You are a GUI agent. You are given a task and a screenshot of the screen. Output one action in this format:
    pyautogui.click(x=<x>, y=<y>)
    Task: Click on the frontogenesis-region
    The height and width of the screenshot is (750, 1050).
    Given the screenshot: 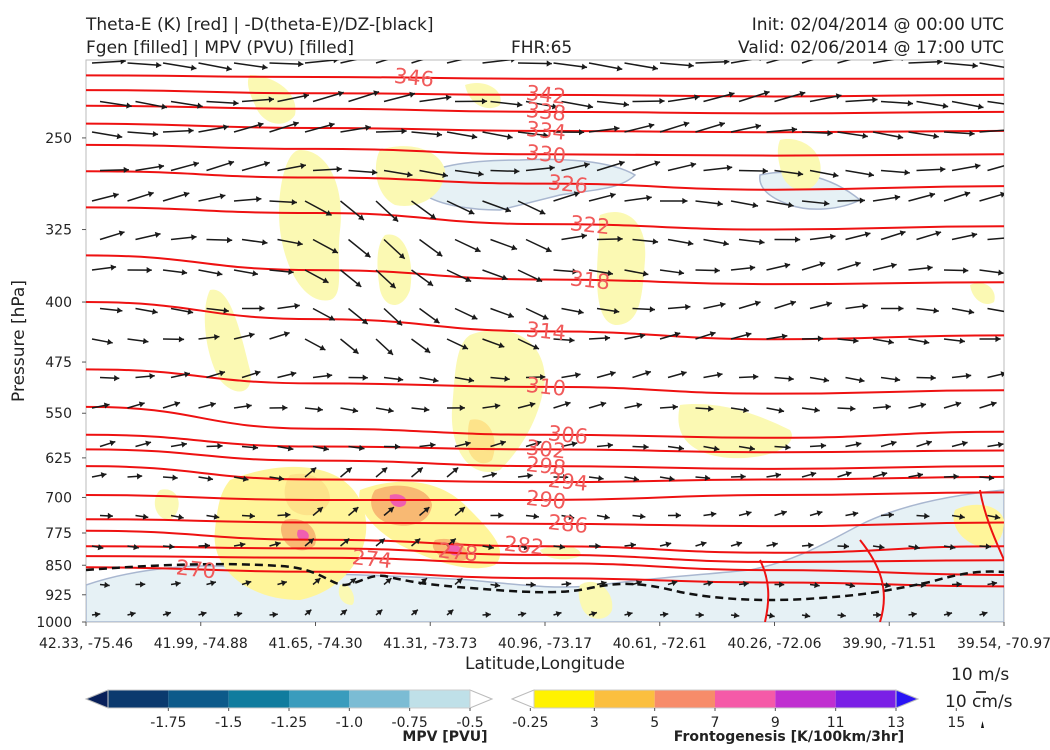 What is the action you would take?
    pyautogui.click(x=799, y=164)
    